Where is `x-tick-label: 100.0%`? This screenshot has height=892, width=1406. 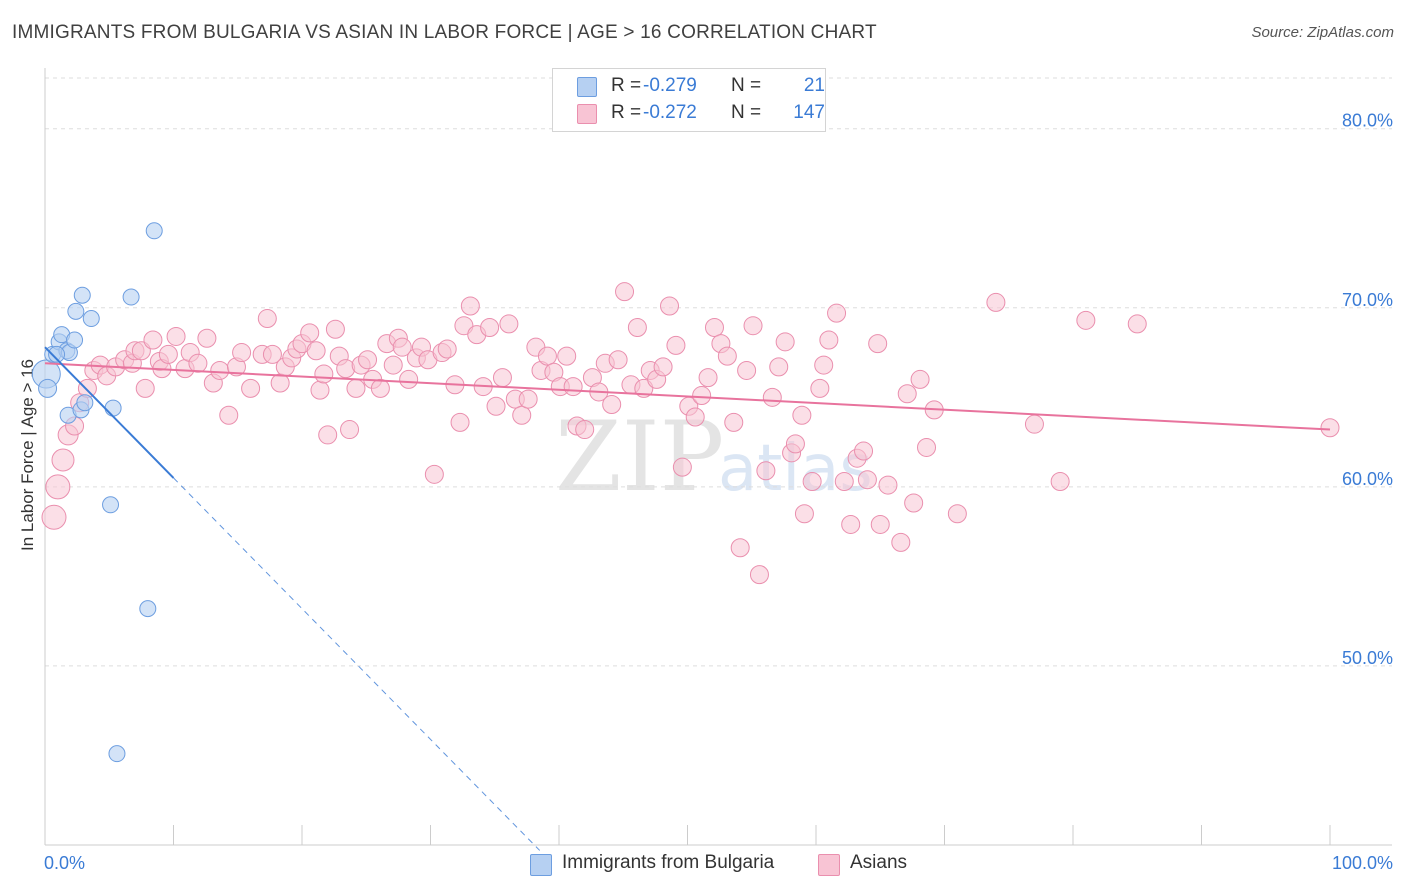
x-tick-label: 100.0% is located at coordinates (1362, 863).